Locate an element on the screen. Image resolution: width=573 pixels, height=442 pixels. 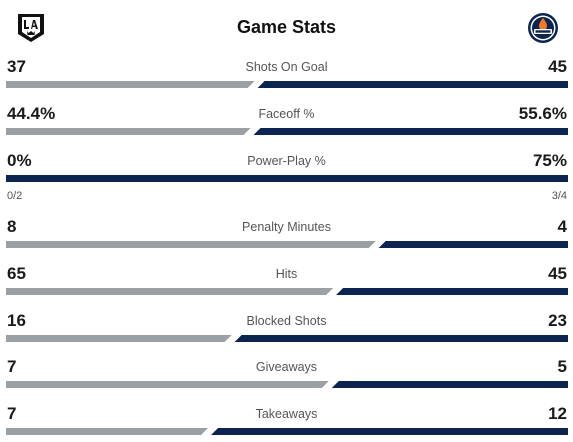
home-value: 0% is located at coordinates (19, 160).